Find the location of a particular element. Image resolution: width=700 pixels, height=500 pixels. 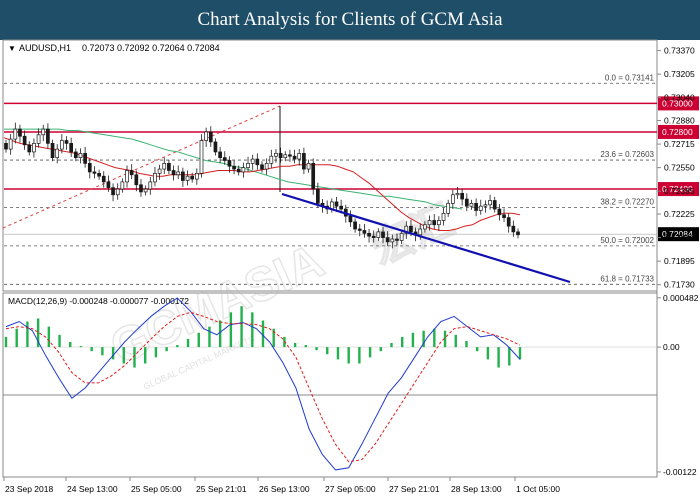

time-tick-label: 23 Sep 2018 is located at coordinates (29, 489).